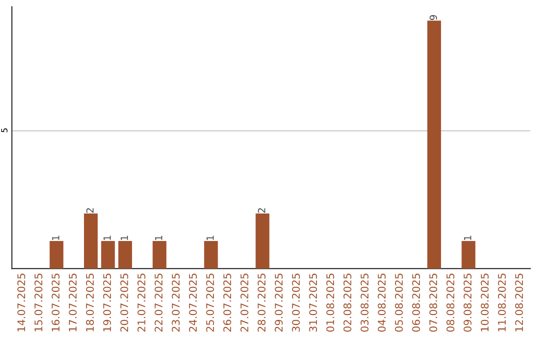  I want to click on x-tick-label: 25.07.2025, so click(210, 303).